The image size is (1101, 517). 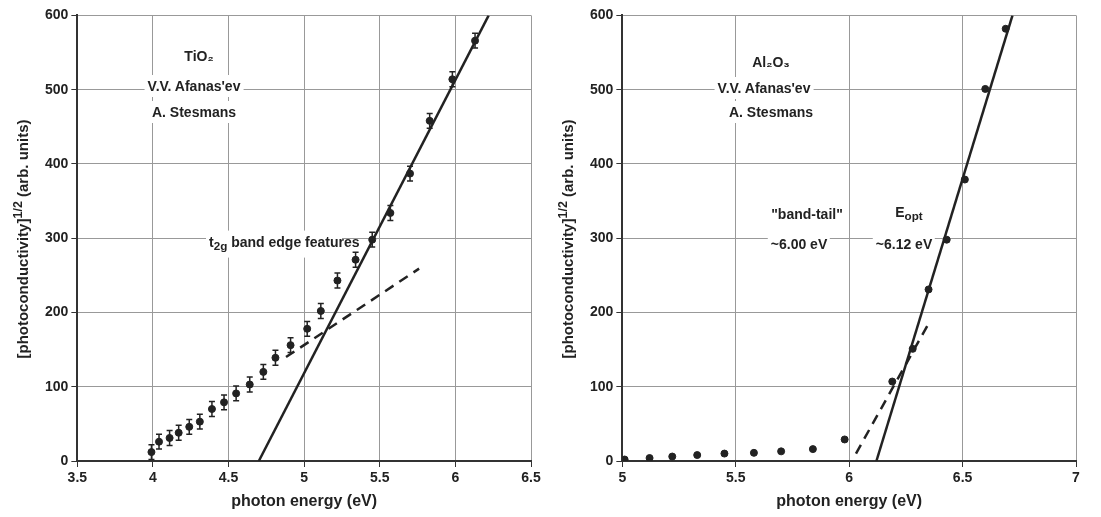 I want to click on annotation: TiO₂, so click(x=199, y=56).